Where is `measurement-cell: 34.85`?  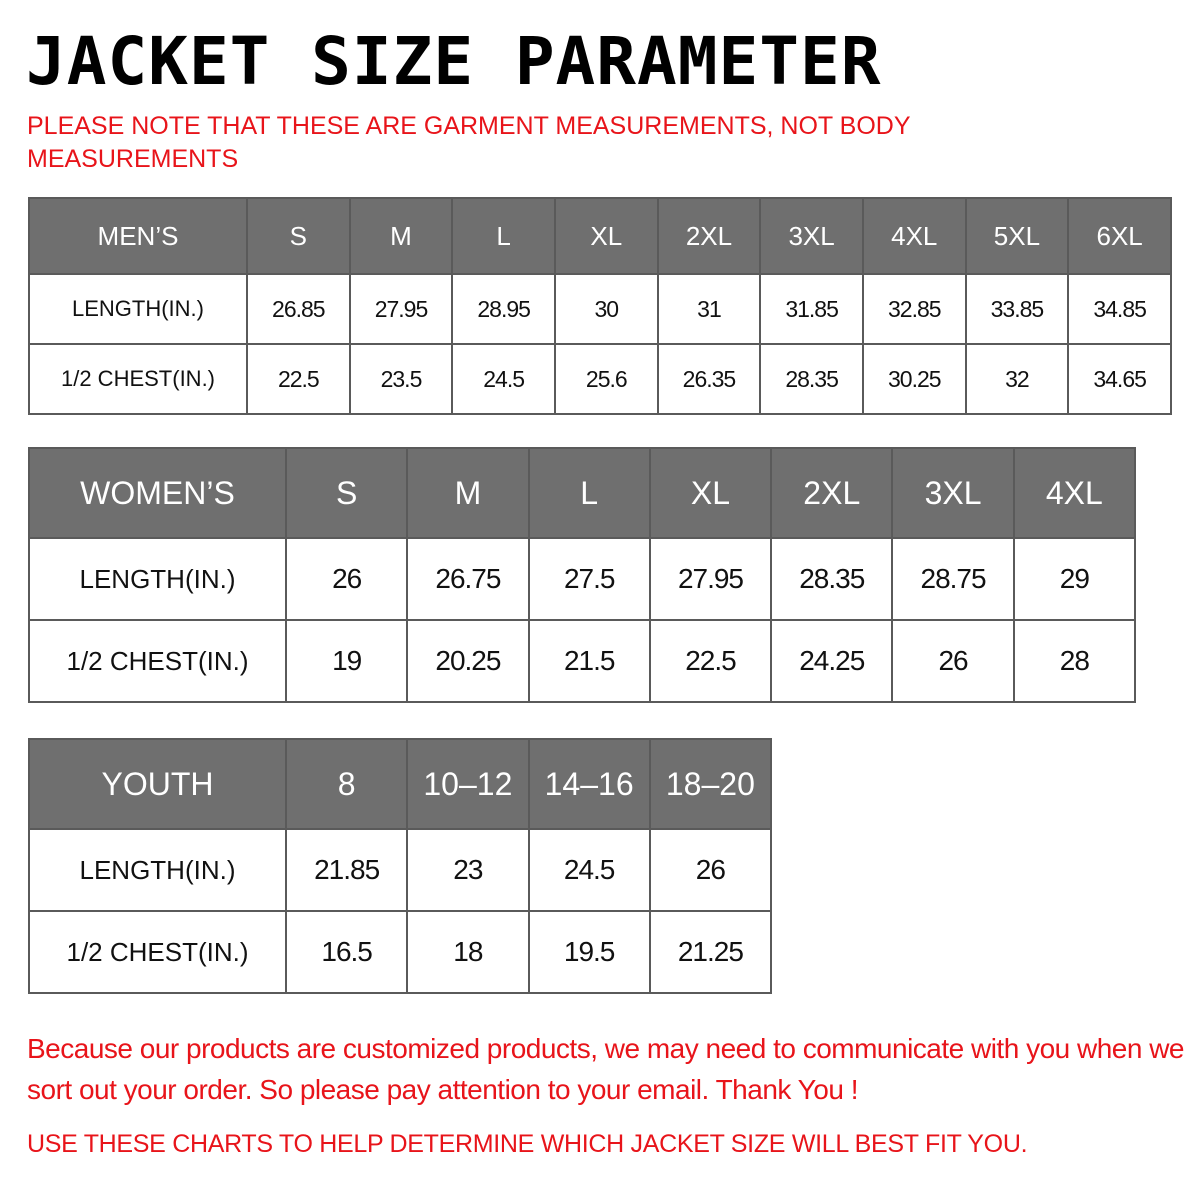 measurement-cell: 34.85 is located at coordinates (1119, 309).